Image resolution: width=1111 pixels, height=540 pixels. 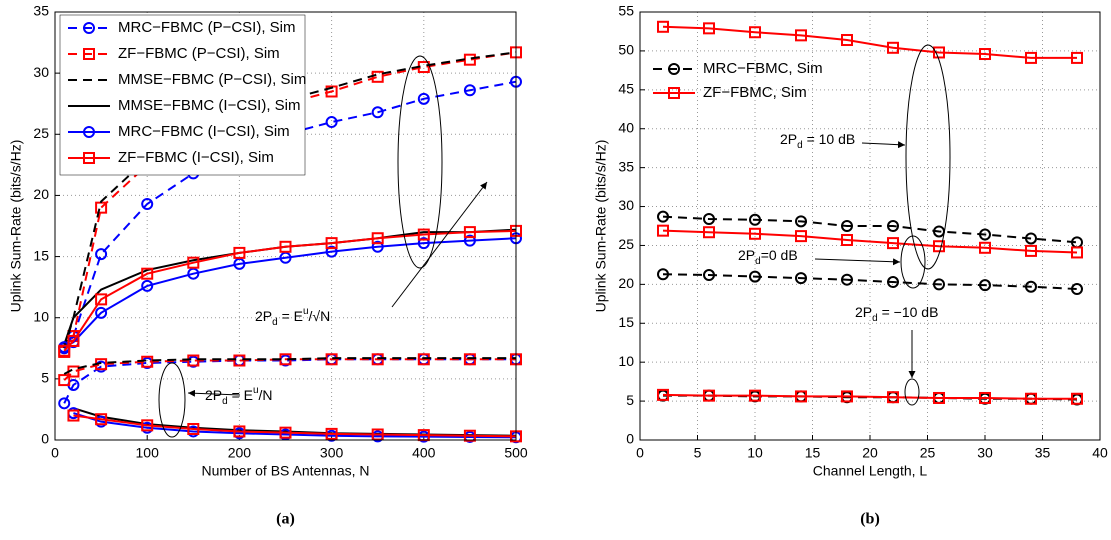 I want to click on y-tick-label: 40, so click(x=626, y=127).